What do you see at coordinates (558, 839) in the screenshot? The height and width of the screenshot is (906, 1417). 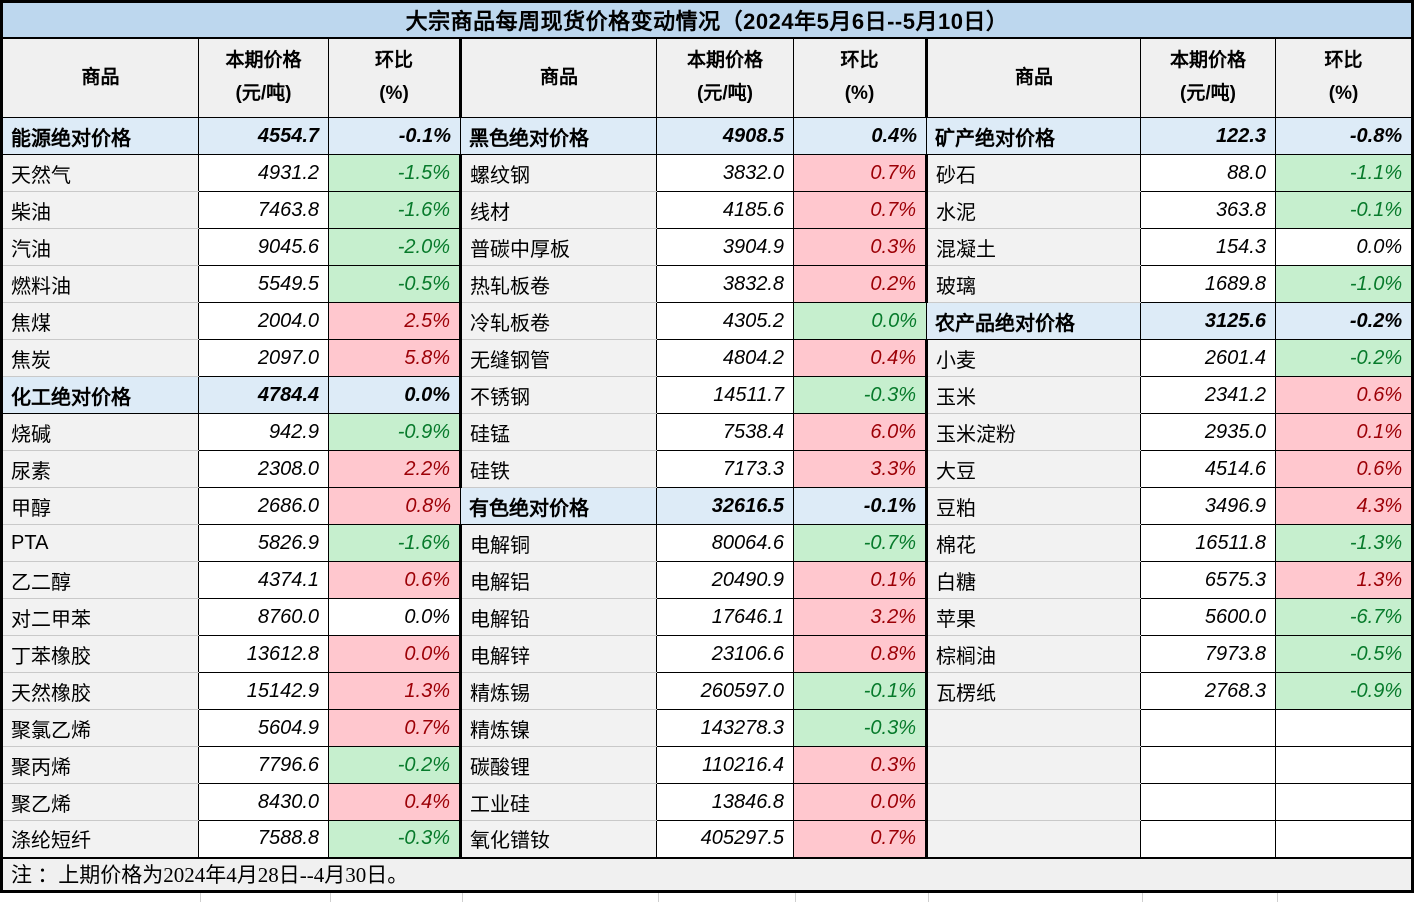 I see `commodity-name: 氧化镨钕` at bounding box center [558, 839].